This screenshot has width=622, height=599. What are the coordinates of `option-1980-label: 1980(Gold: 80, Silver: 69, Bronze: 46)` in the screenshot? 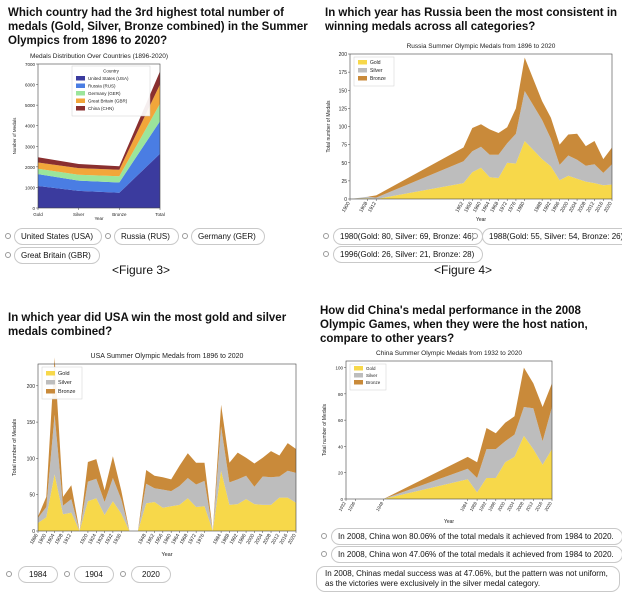 It's located at (407, 236).